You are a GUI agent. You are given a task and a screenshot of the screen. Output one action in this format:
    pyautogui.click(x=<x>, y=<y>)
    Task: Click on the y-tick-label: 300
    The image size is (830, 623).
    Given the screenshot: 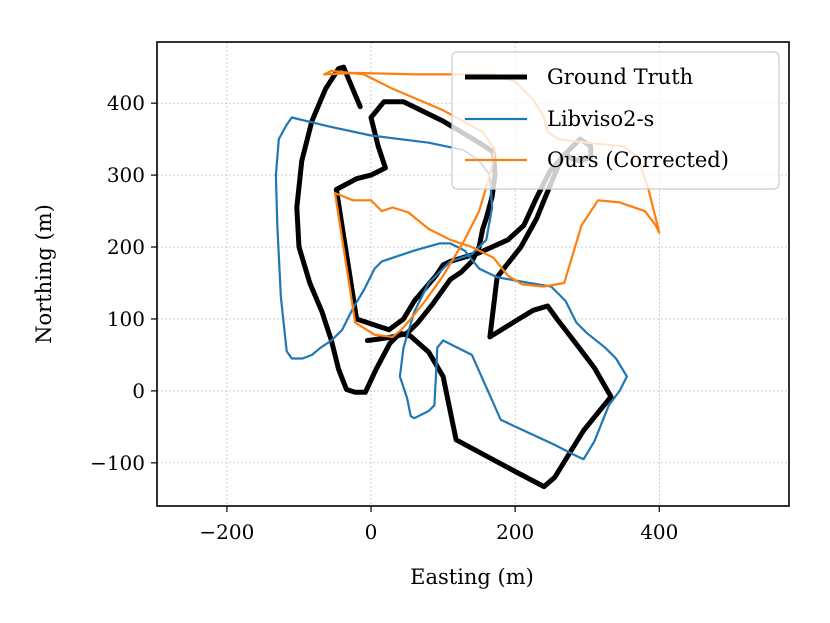 What is the action you would take?
    pyautogui.click(x=126, y=175)
    